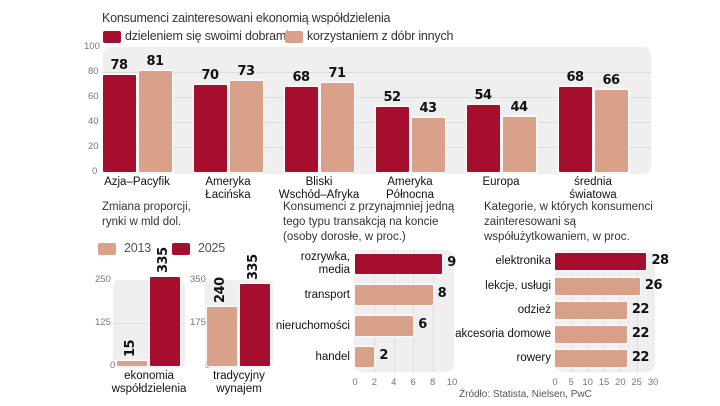 Image resolution: width=720 pixels, height=406 pixels. I want to click on category-label: Ameryka Północna, so click(410, 189).